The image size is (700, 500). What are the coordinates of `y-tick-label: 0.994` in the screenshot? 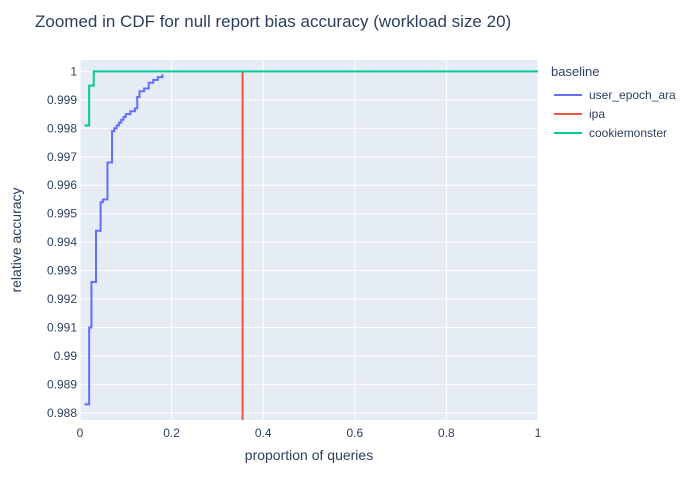 It's located at (62, 242).